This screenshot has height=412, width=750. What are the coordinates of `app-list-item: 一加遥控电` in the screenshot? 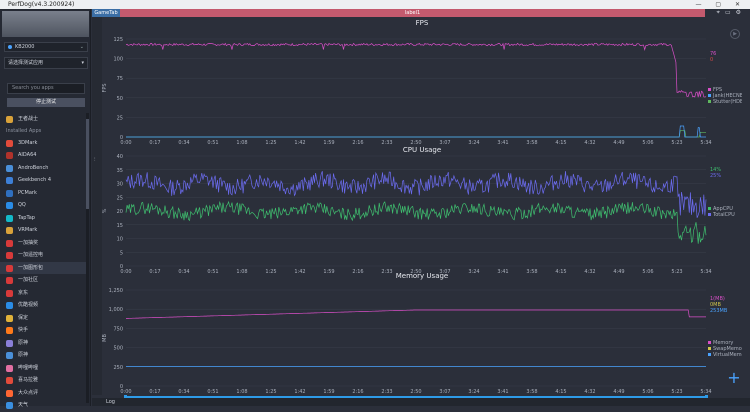 It's located at (43, 255).